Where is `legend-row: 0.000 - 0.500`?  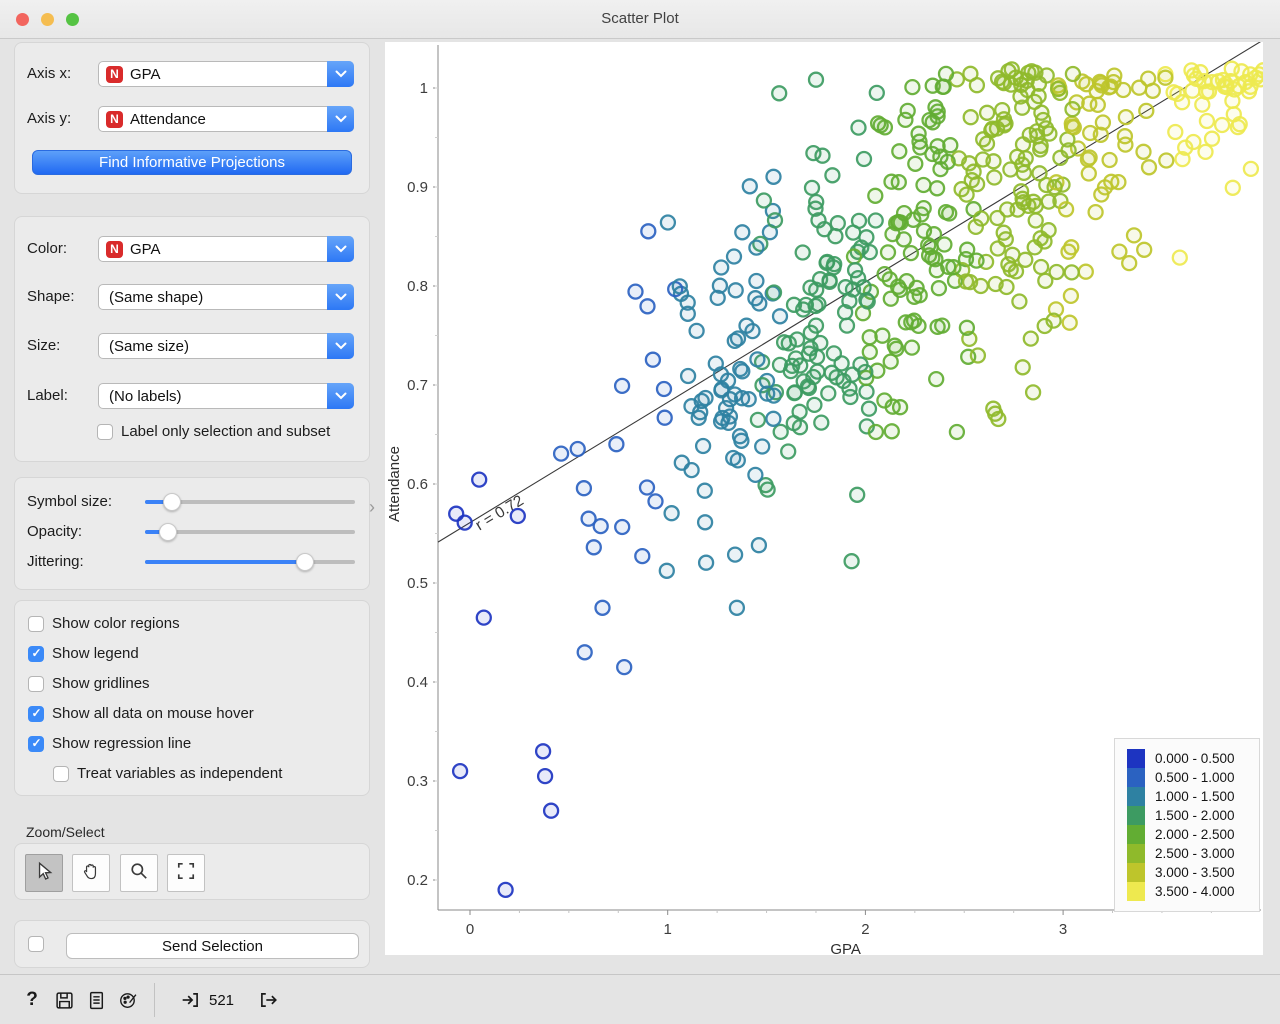 legend-row: 0.000 - 0.500 is located at coordinates (1190, 758).